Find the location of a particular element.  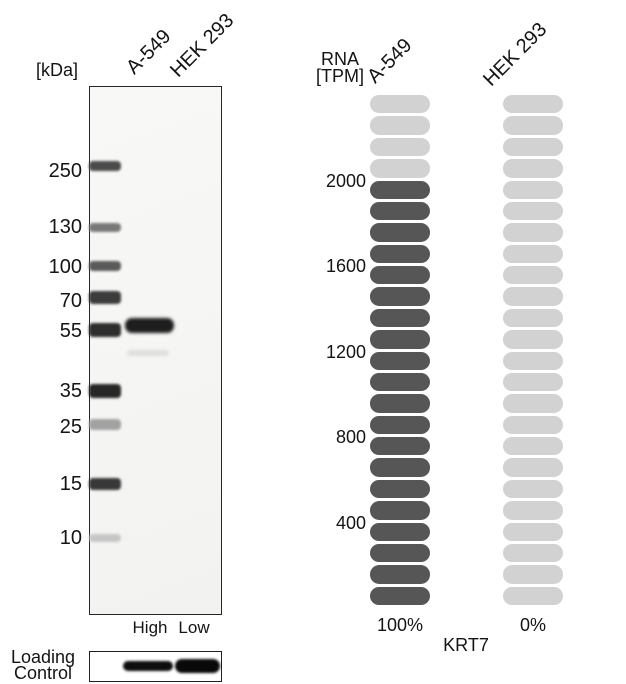

marker-labels: 250 130 100 70 55 35 25 15 10 is located at coordinates (51, 342).